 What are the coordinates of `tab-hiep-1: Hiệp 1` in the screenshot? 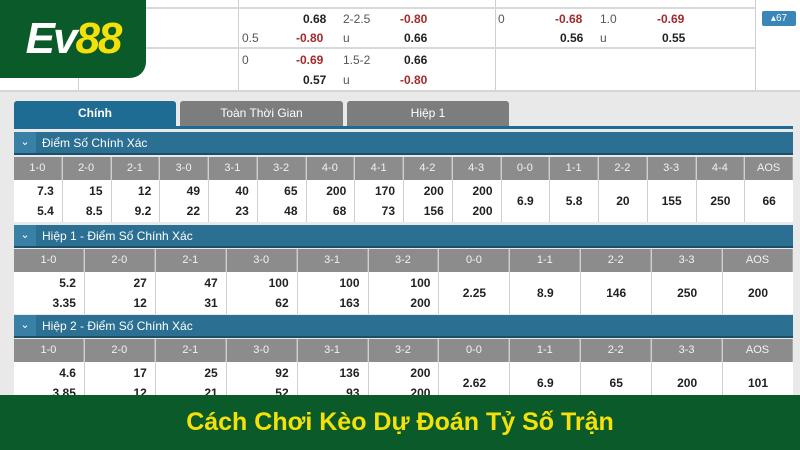 It's located at (428, 113).